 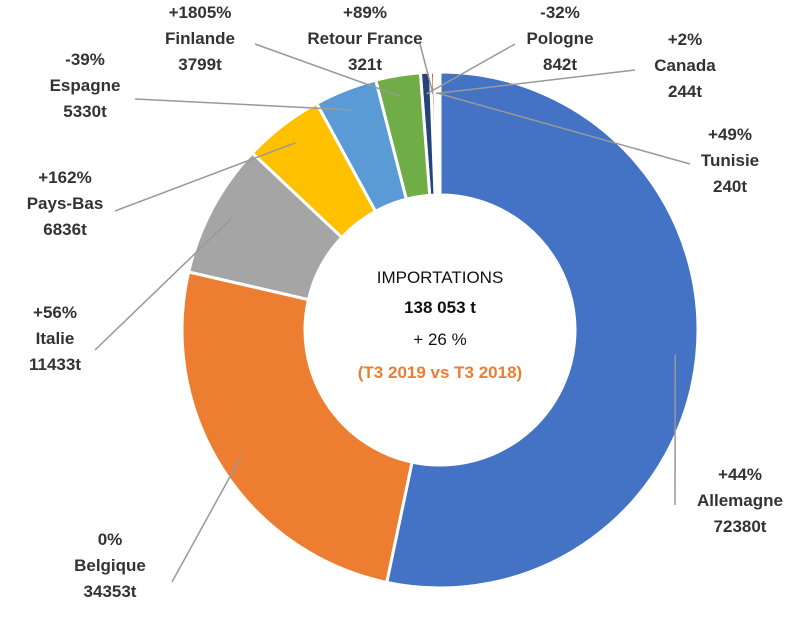 I want to click on center-title: IMPORTATIONS, so click(x=440, y=277).